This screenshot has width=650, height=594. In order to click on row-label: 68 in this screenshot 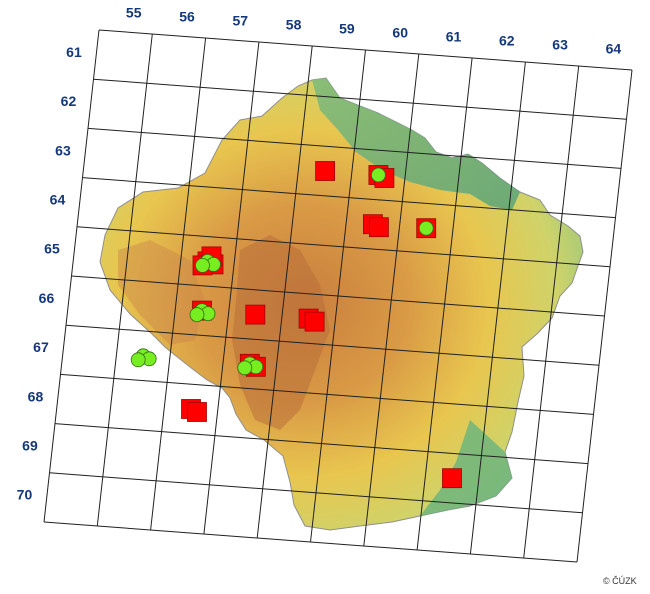, I will do `click(36, 396)`.